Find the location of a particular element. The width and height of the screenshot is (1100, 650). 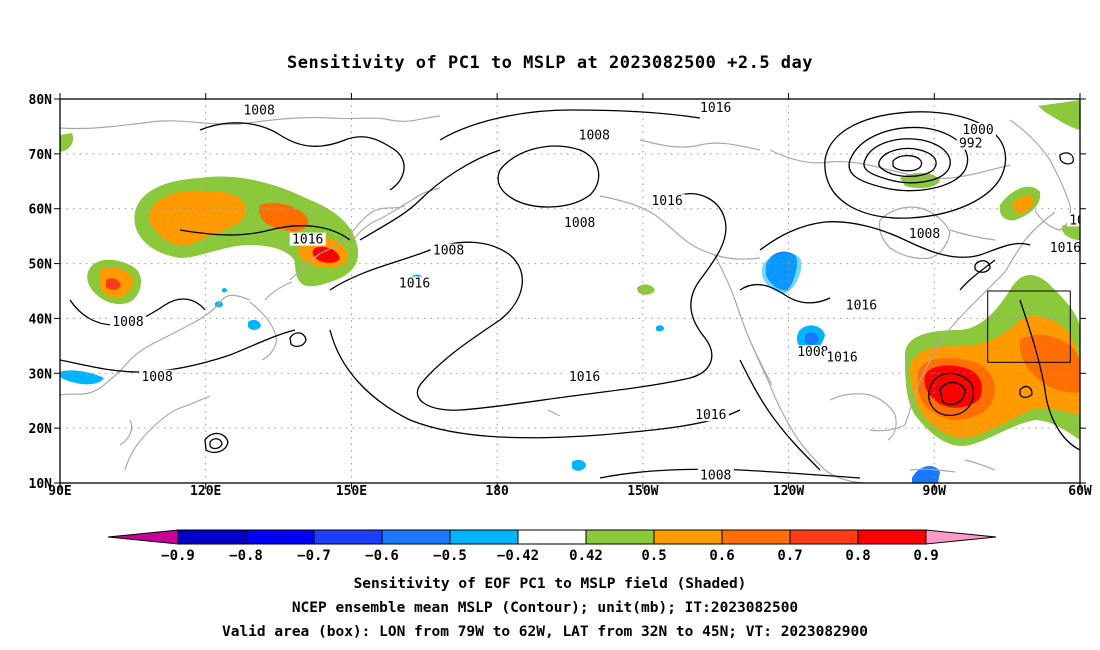

contour-asia-1008-b is located at coordinates (178, 351).